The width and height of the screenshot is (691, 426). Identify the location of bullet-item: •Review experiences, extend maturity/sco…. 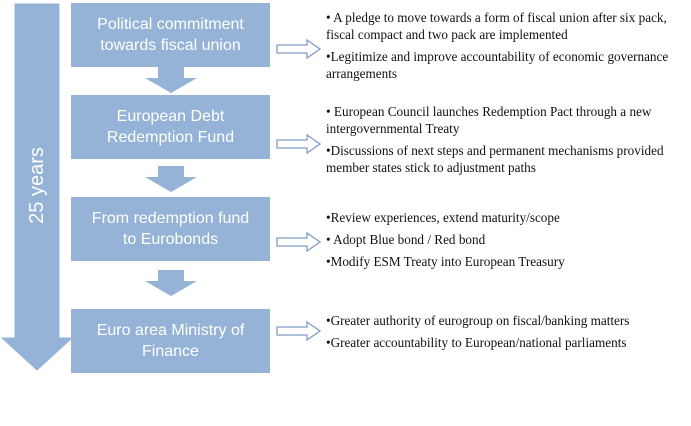
(443, 217).